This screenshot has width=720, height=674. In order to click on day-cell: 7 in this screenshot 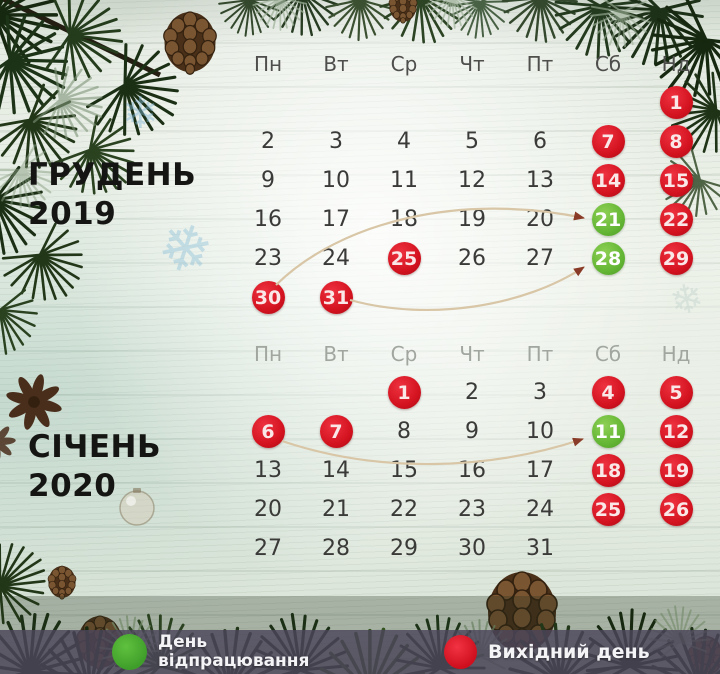, I will do `click(608, 141)`.